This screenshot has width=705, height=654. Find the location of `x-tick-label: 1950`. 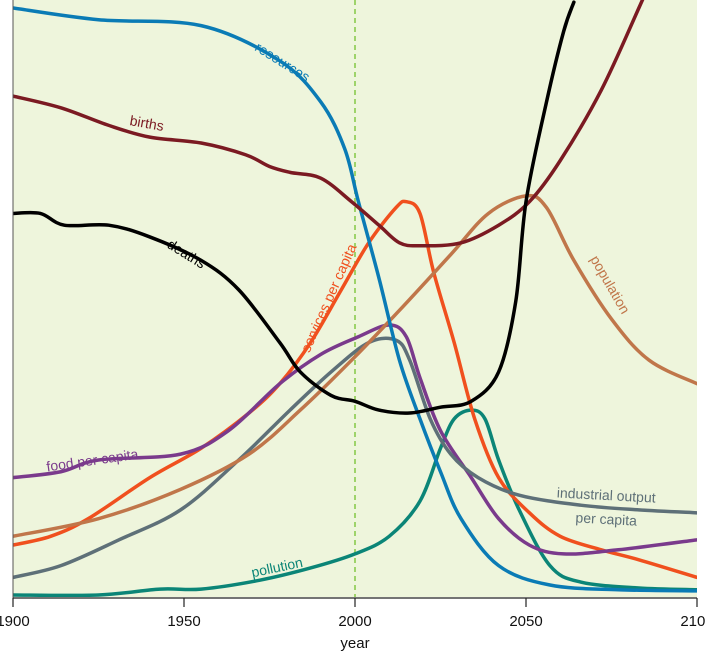

x-tick-label: 1950 is located at coordinates (183, 621).